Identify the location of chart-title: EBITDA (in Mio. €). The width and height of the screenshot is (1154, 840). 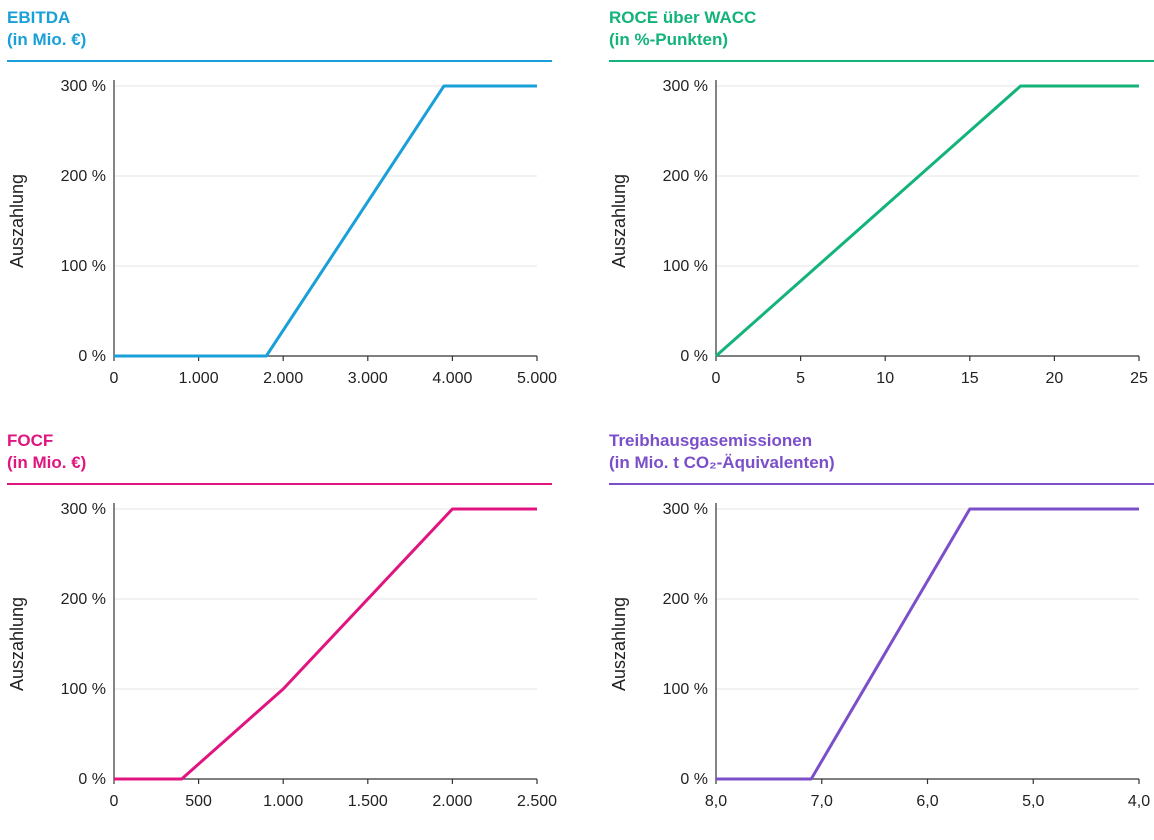
(46, 29).